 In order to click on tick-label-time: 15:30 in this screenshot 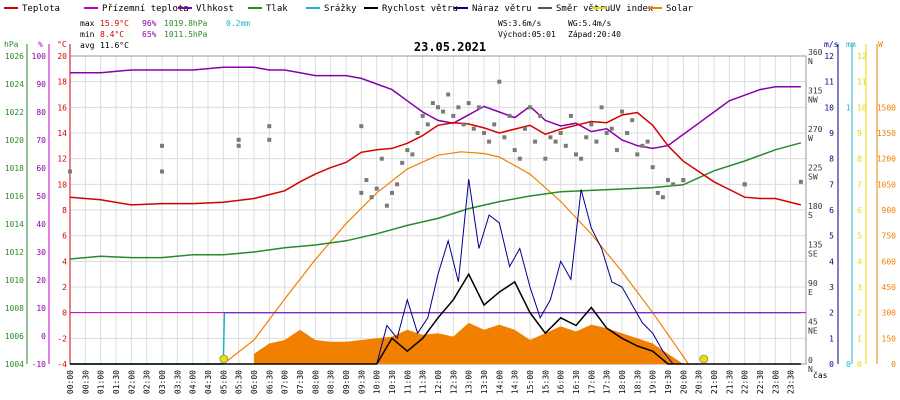, I will do `click(545, 382)`.